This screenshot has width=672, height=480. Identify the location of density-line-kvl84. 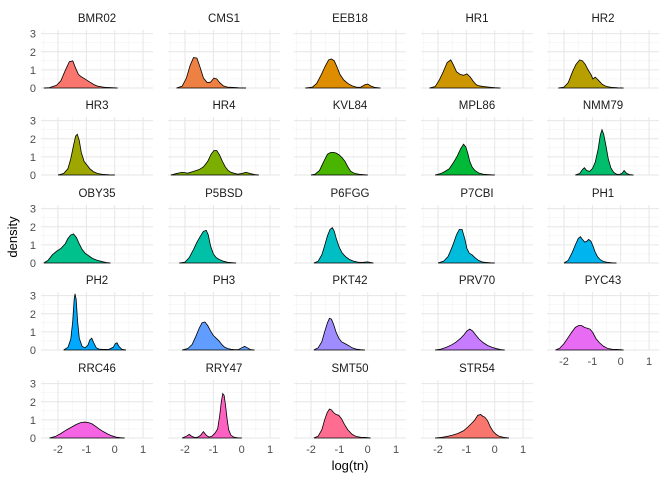
(339, 163).